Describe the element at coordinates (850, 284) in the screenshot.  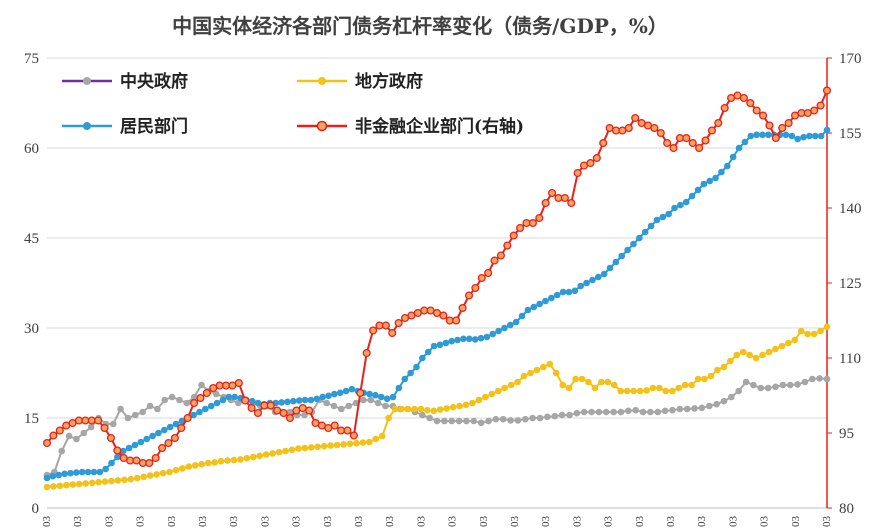
I see `right-y-tick-label: 125` at that location.